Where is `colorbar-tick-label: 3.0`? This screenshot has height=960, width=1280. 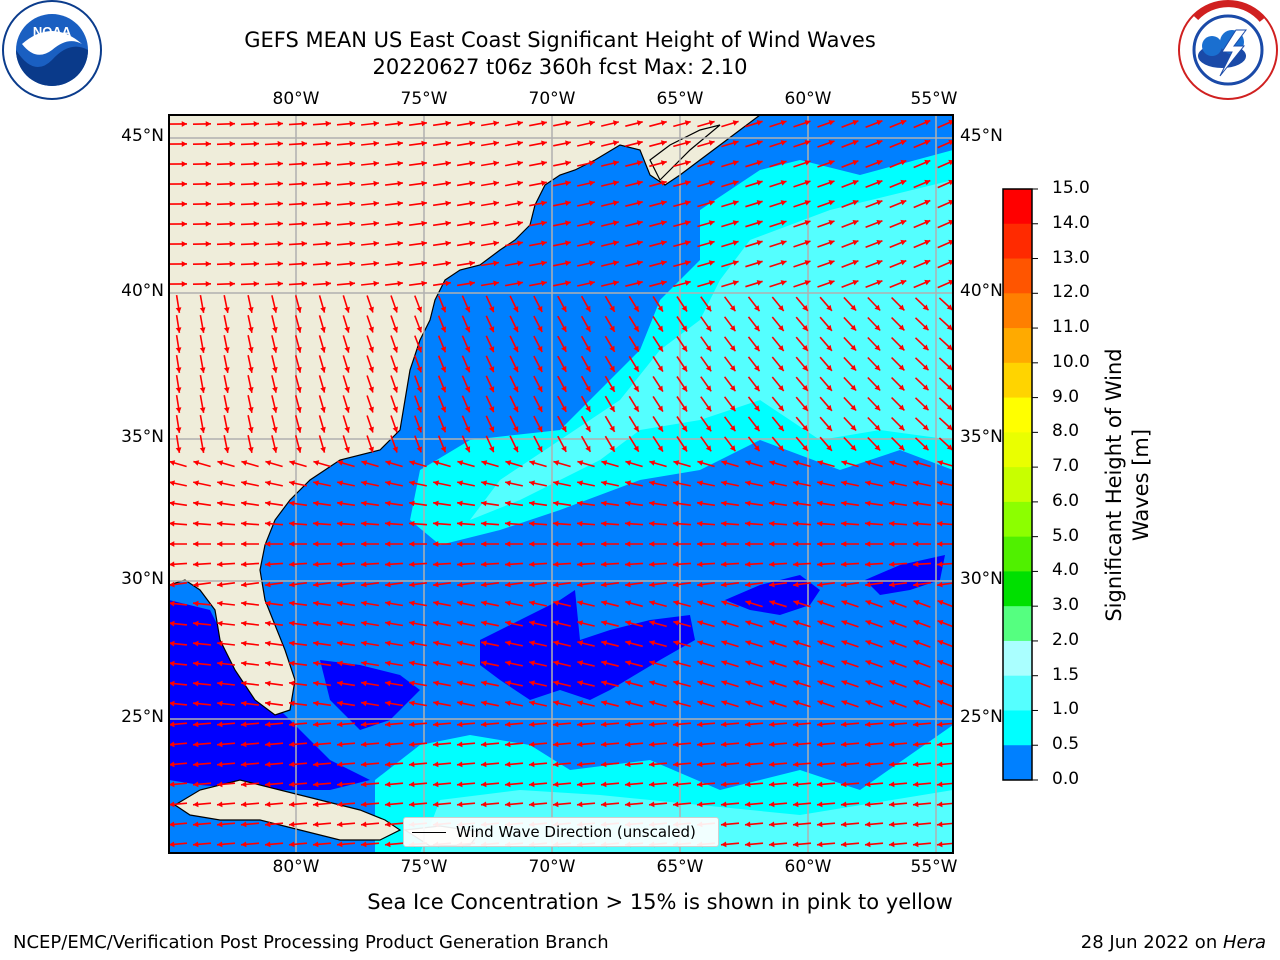 colorbar-tick-label: 3.0 is located at coordinates (1066, 605).